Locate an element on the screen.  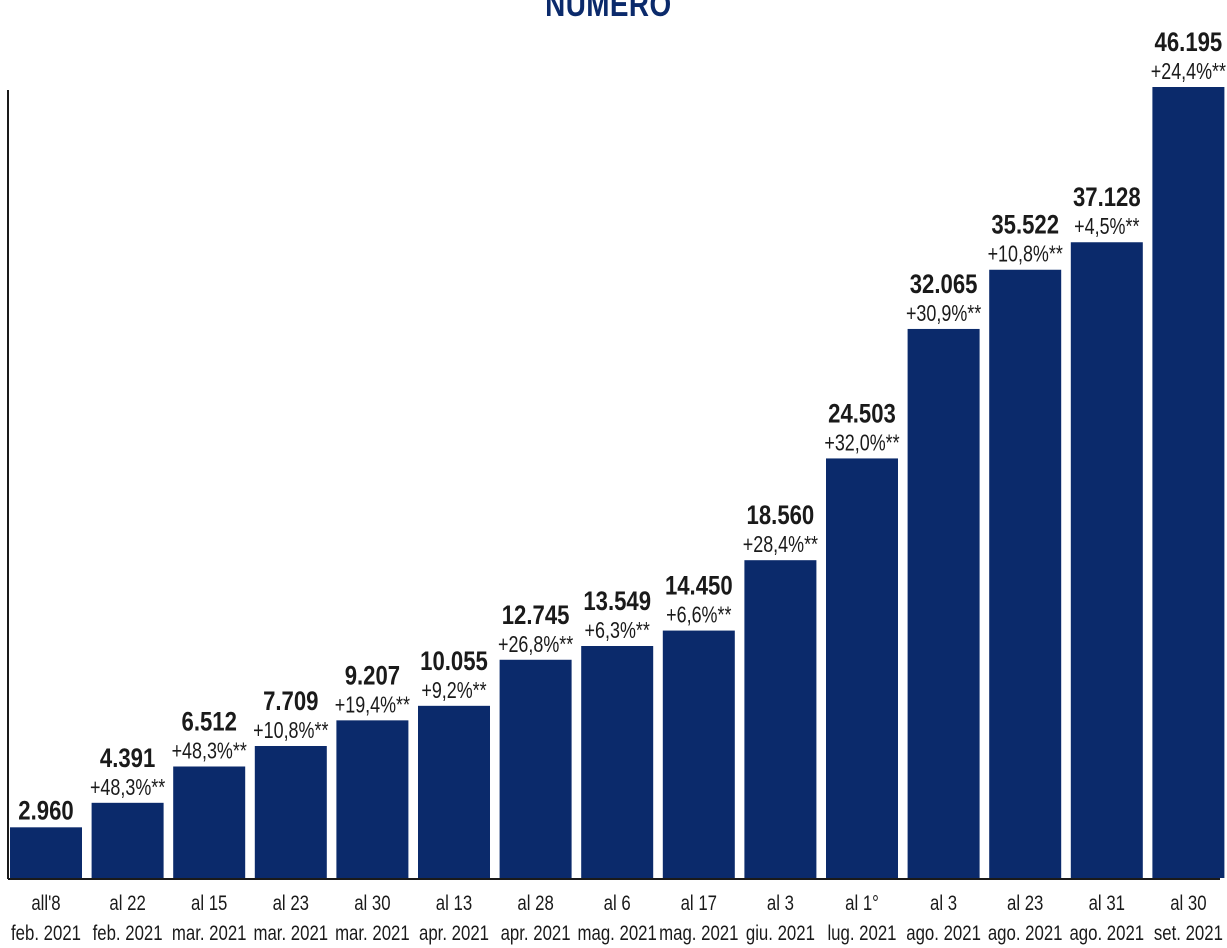
bar-value-label: 9.207 is located at coordinates (372, 676).